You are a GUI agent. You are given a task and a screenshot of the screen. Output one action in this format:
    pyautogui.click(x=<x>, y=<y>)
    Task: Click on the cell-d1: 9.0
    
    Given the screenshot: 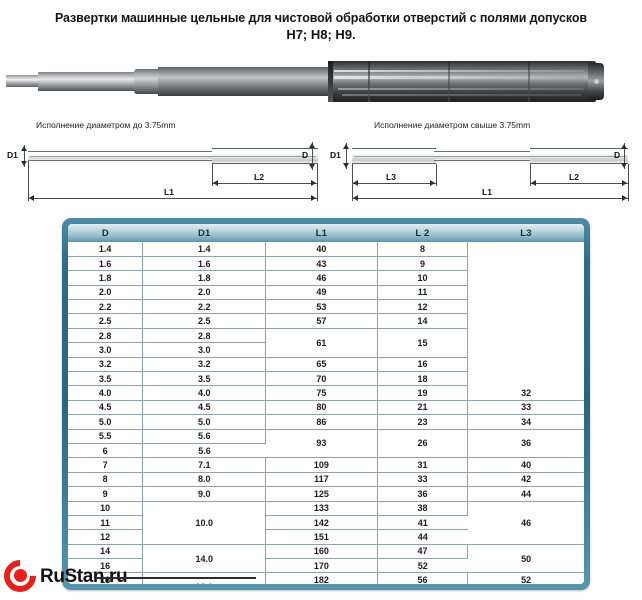 What is the action you would take?
    pyautogui.click(x=204, y=494)
    